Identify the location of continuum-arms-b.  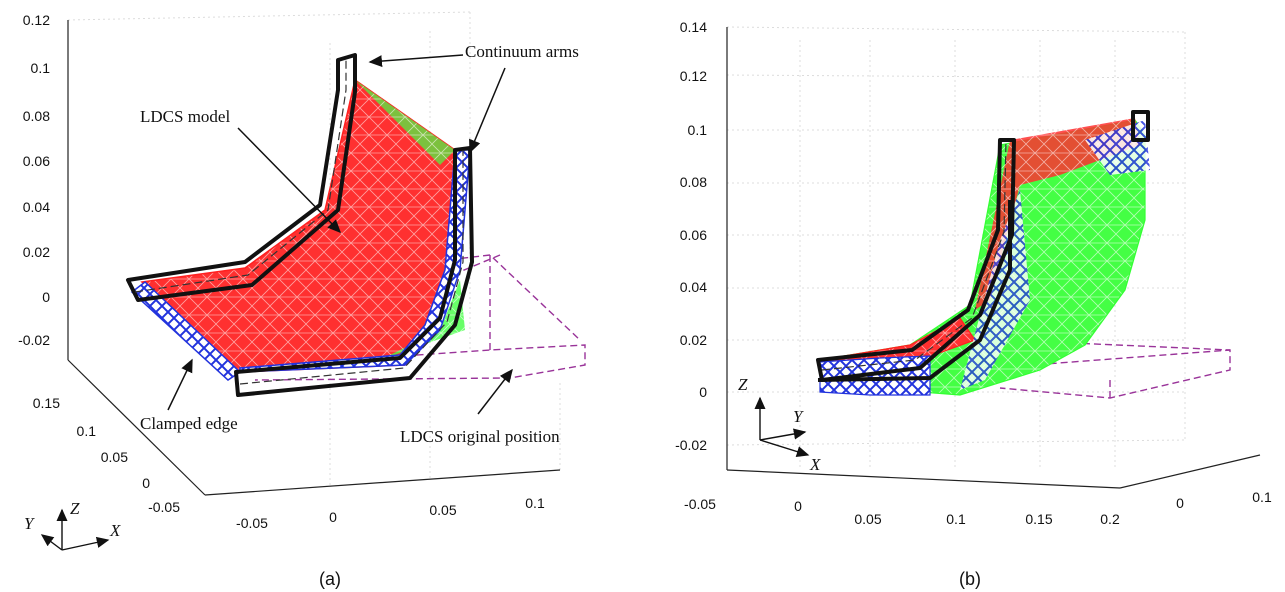
(983, 246).